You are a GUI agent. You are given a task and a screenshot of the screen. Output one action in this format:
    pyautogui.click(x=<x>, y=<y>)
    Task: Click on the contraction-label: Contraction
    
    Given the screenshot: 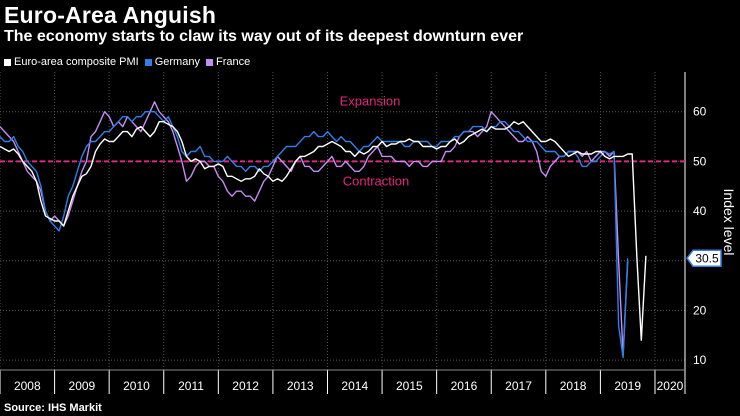 What is the action you would take?
    pyautogui.click(x=376, y=180)
    